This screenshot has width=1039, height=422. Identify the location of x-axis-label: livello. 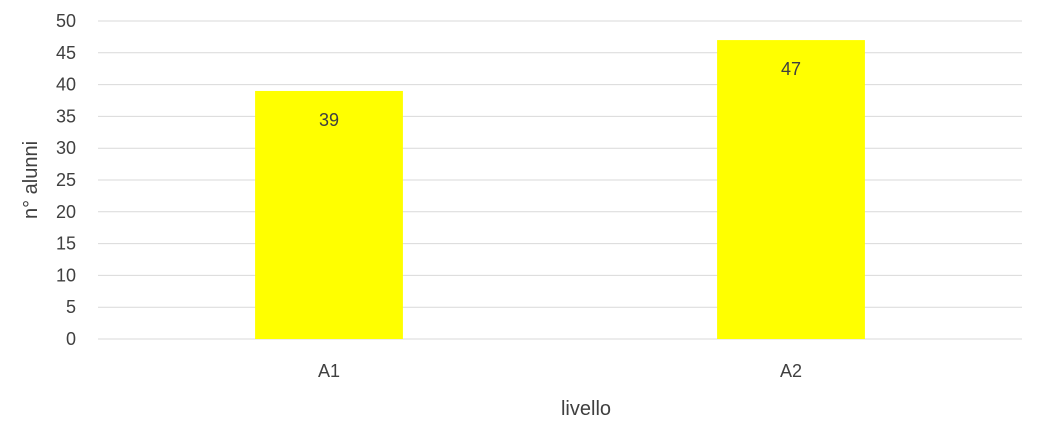
(586, 409).